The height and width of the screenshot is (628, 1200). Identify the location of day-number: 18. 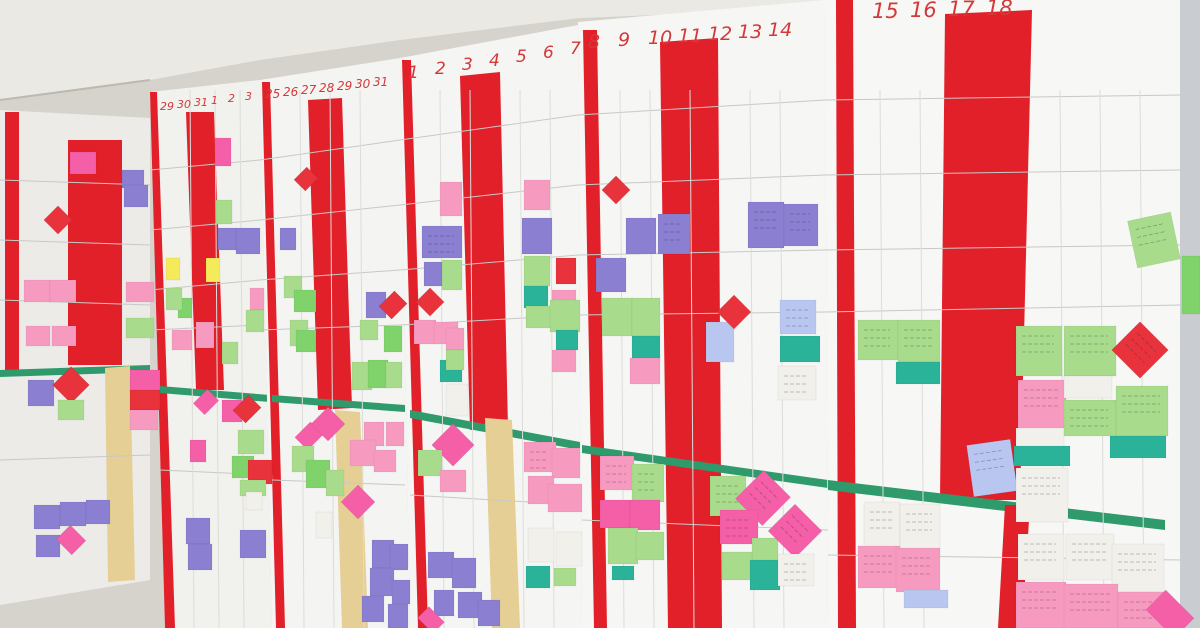
(999, 10).